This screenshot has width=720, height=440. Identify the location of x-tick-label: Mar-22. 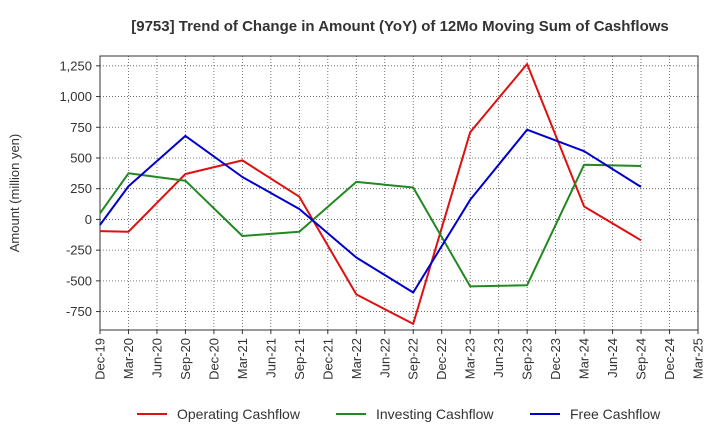
(356, 358).